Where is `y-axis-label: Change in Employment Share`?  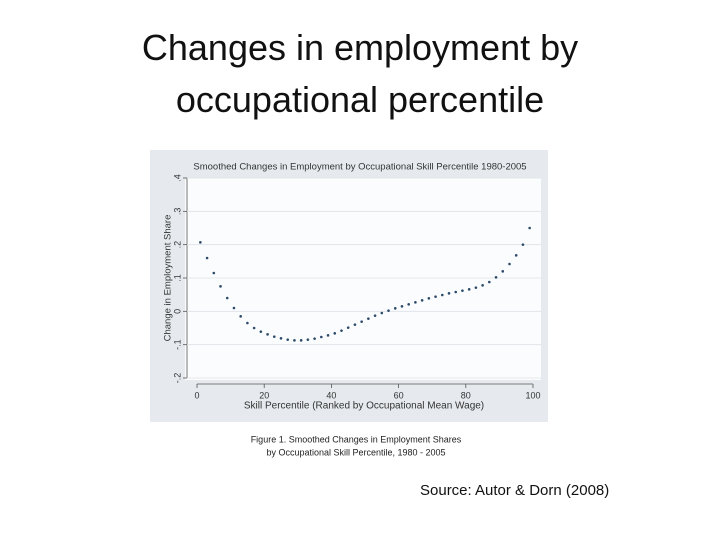
y-axis-label: Change in Employment Share is located at coordinates (168, 278).